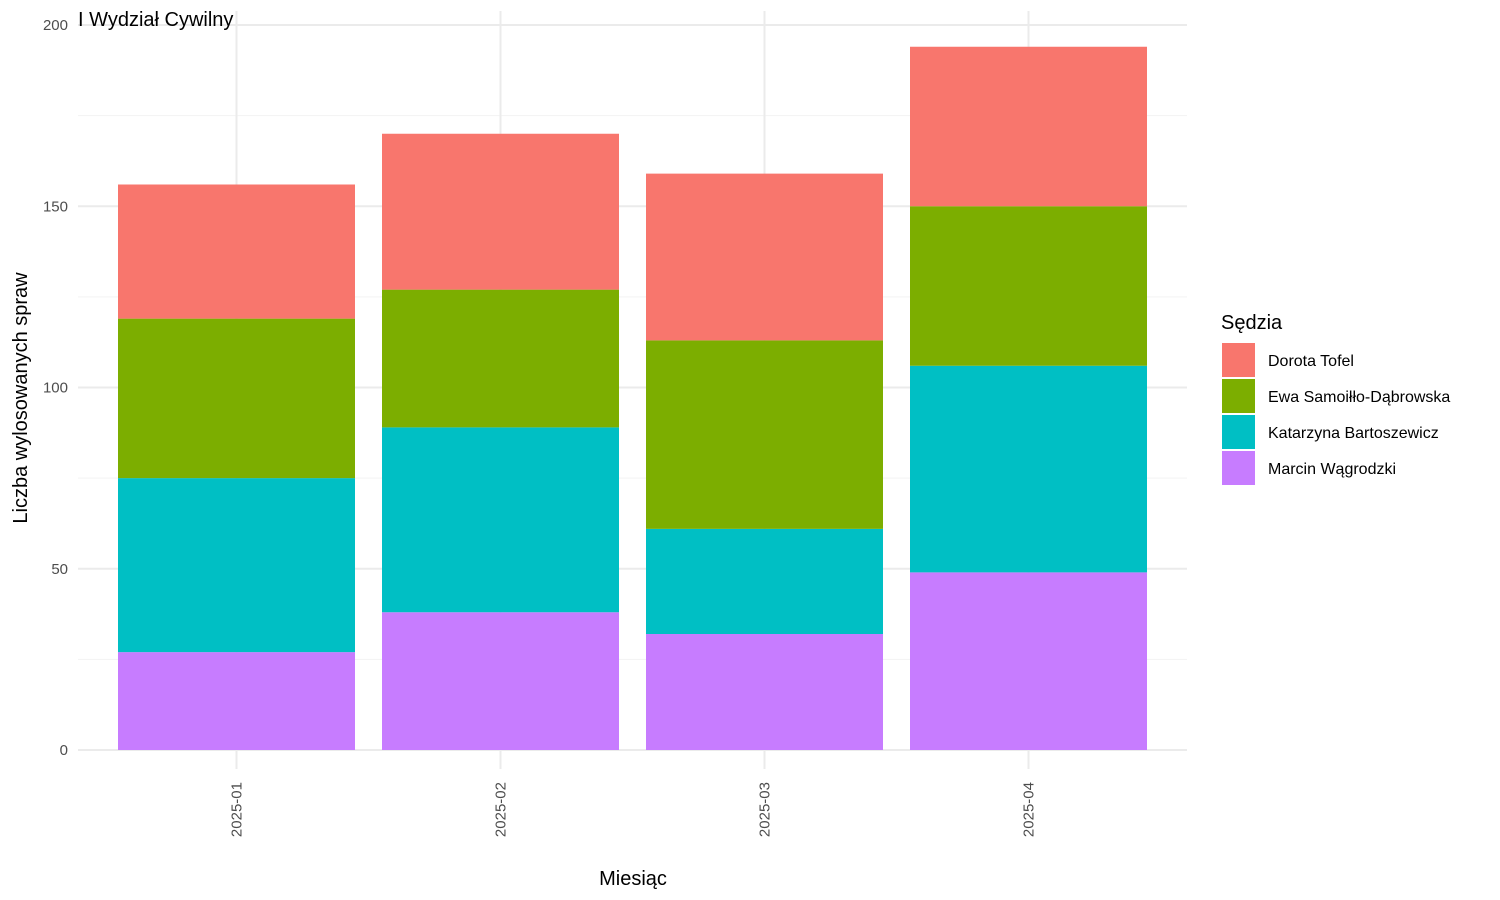 The image size is (1500, 900). I want to click on y-axis-title: Liczba wylosowanych spraw, so click(21, 398).